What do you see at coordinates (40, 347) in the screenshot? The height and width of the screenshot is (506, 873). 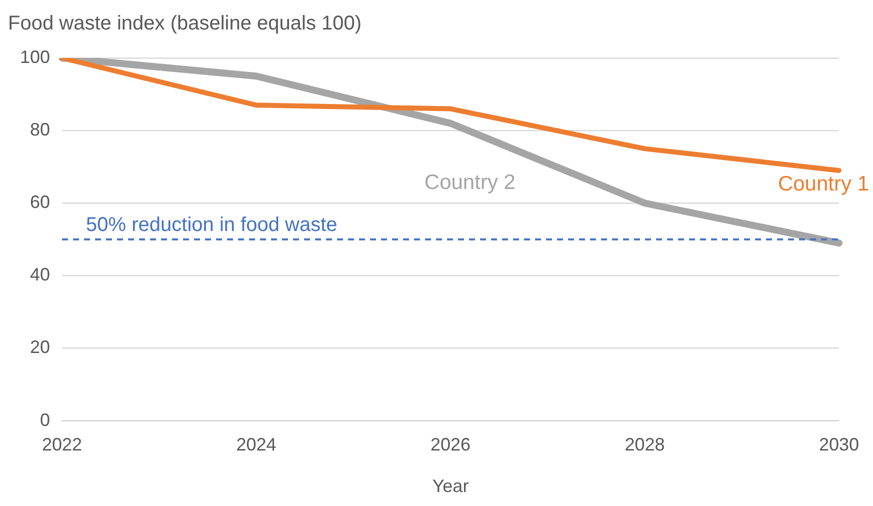 I see `y-tick-label: 20` at bounding box center [40, 347].